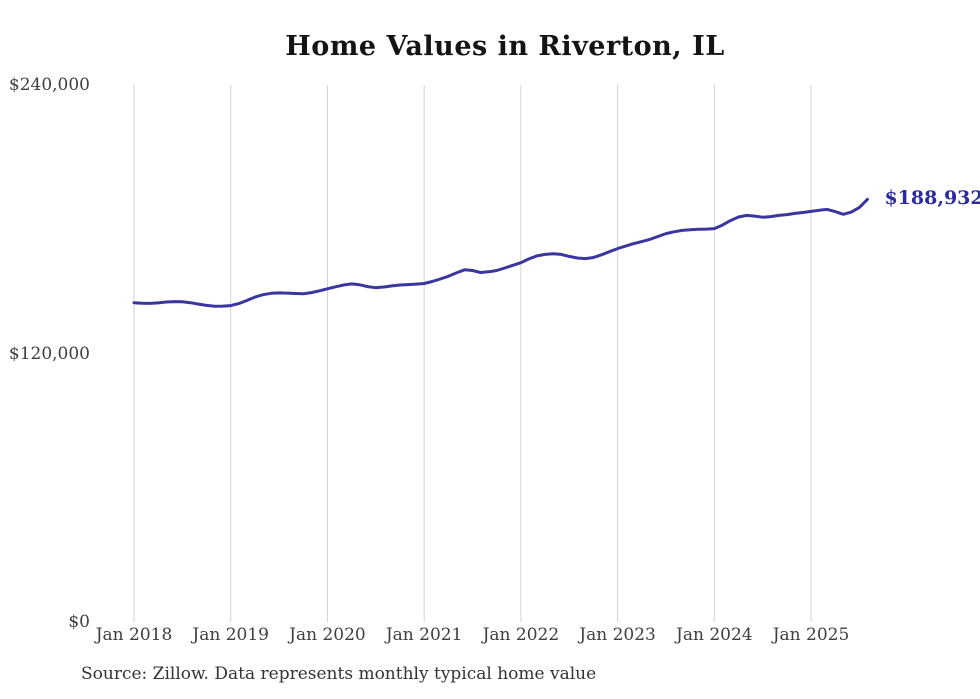  Describe the element at coordinates (49, 85) in the screenshot. I see `y-axis-tick-label: $240,000` at that location.